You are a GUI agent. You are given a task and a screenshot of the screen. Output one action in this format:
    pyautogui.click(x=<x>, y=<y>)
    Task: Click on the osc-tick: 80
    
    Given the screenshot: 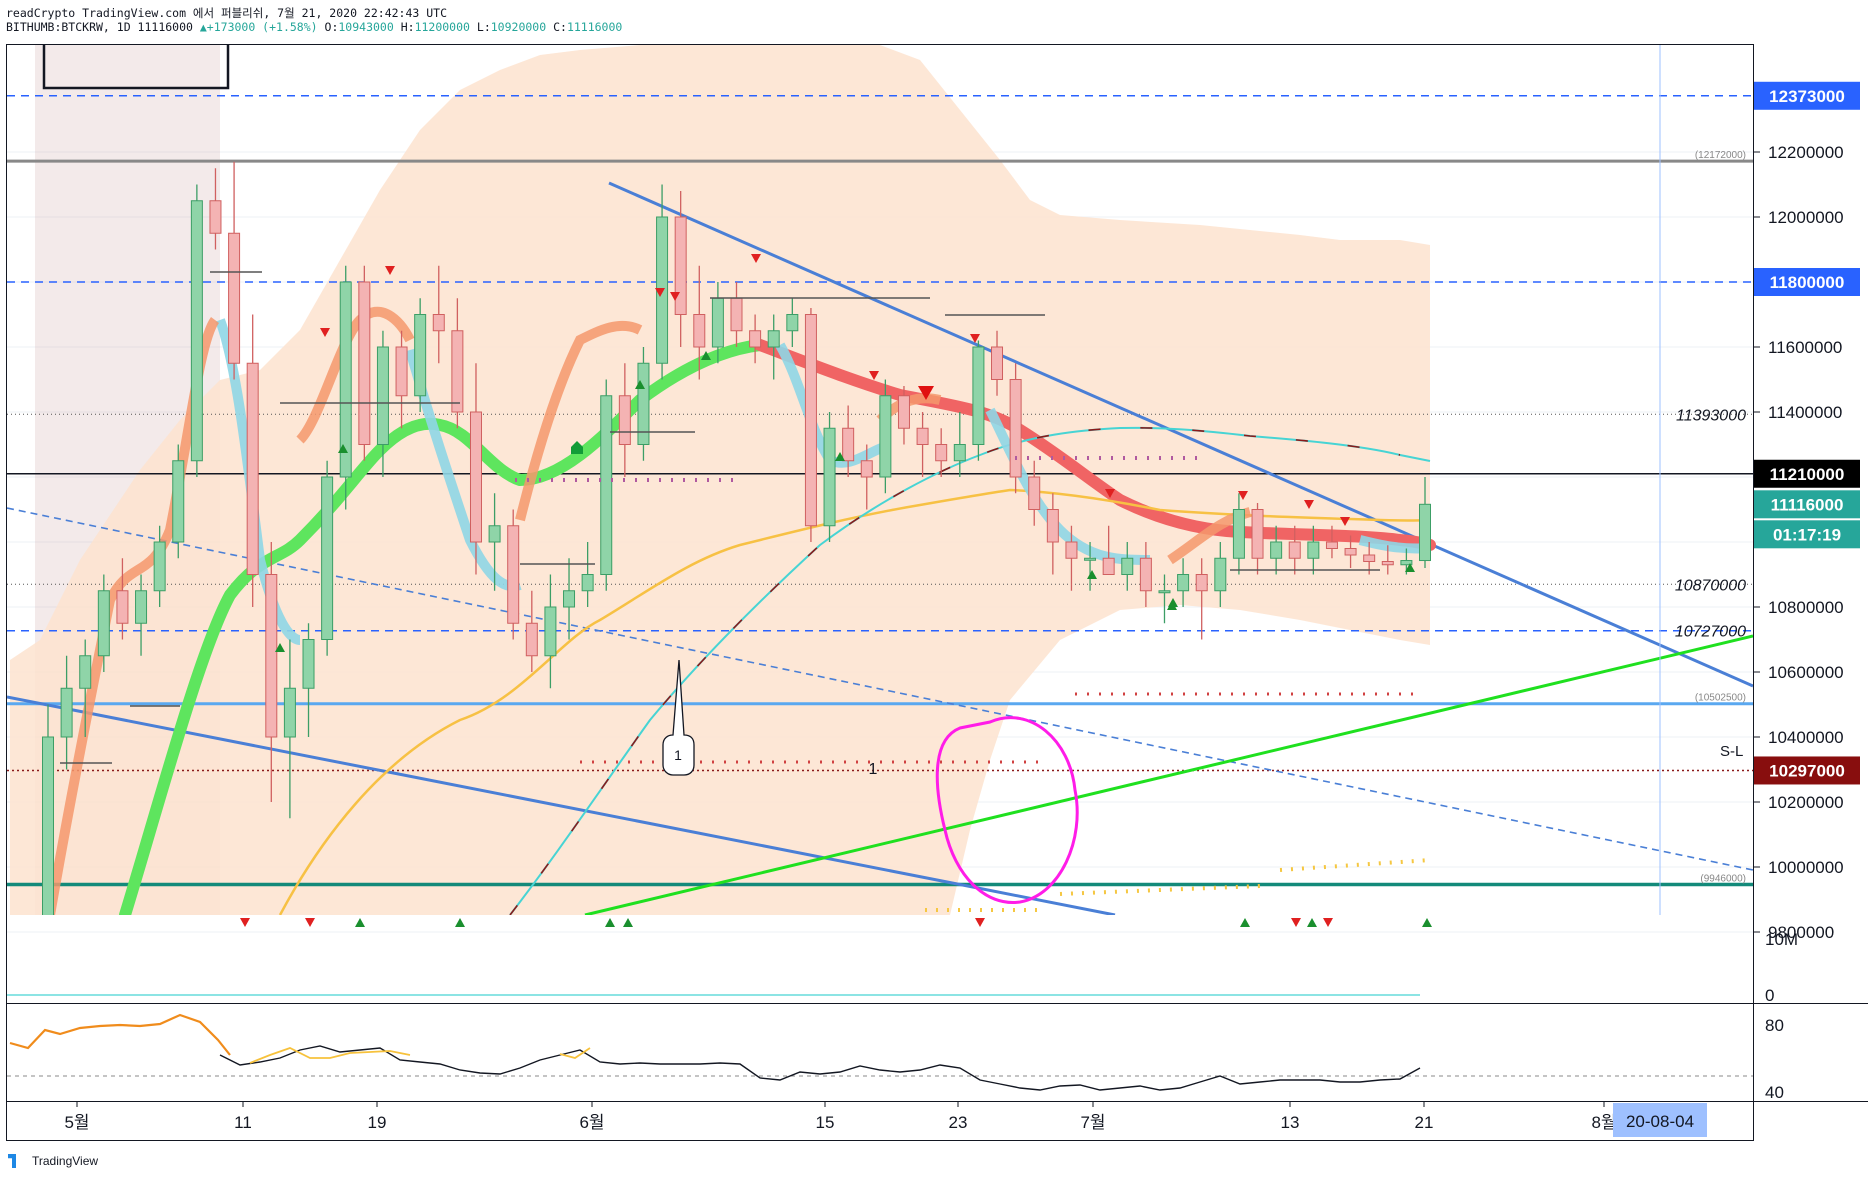 What is the action you would take?
    pyautogui.click(x=1774, y=1025)
    